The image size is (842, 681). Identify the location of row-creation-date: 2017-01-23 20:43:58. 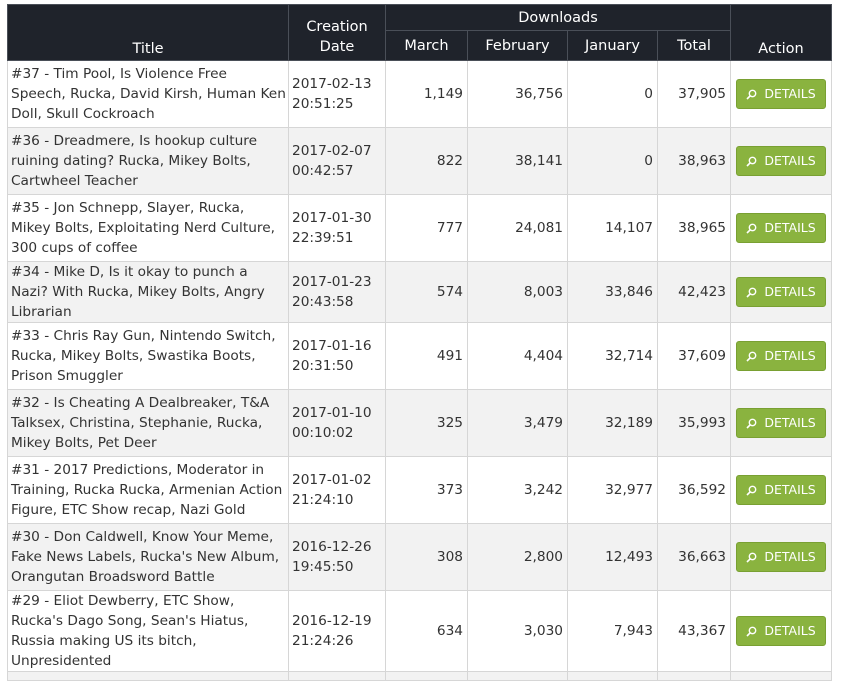
(337, 292).